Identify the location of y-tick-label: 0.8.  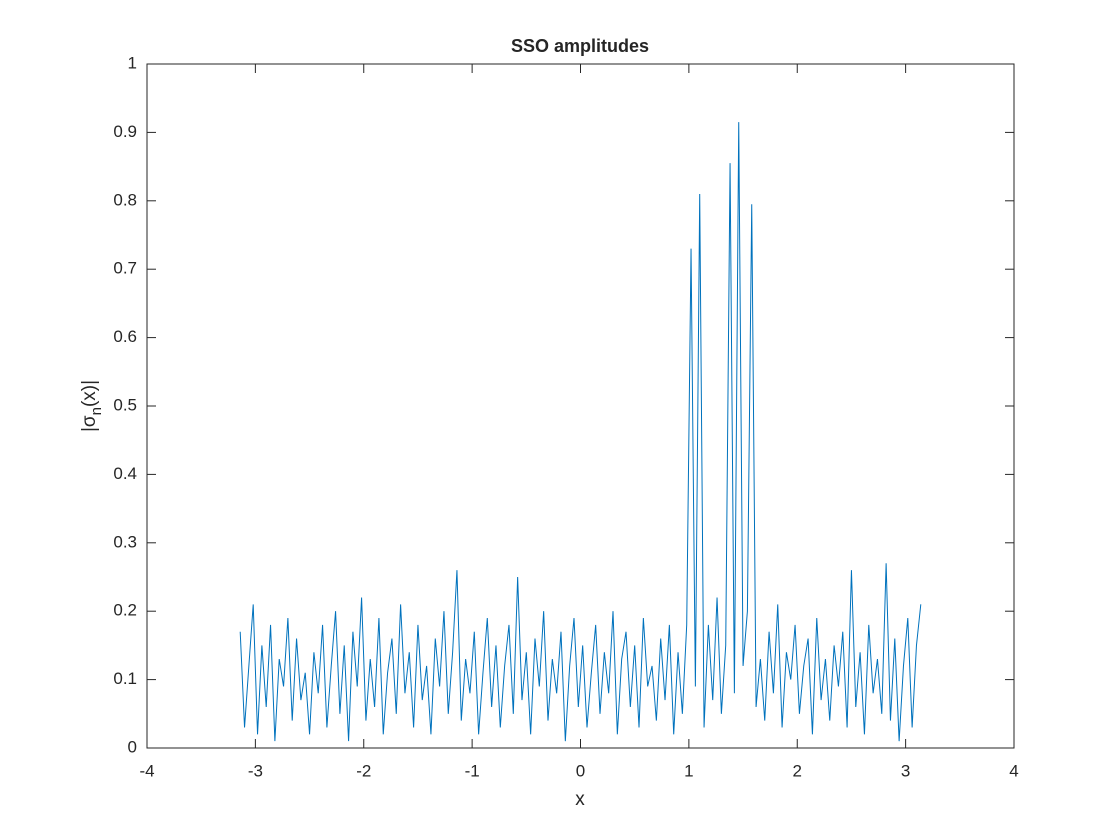
(125, 199).